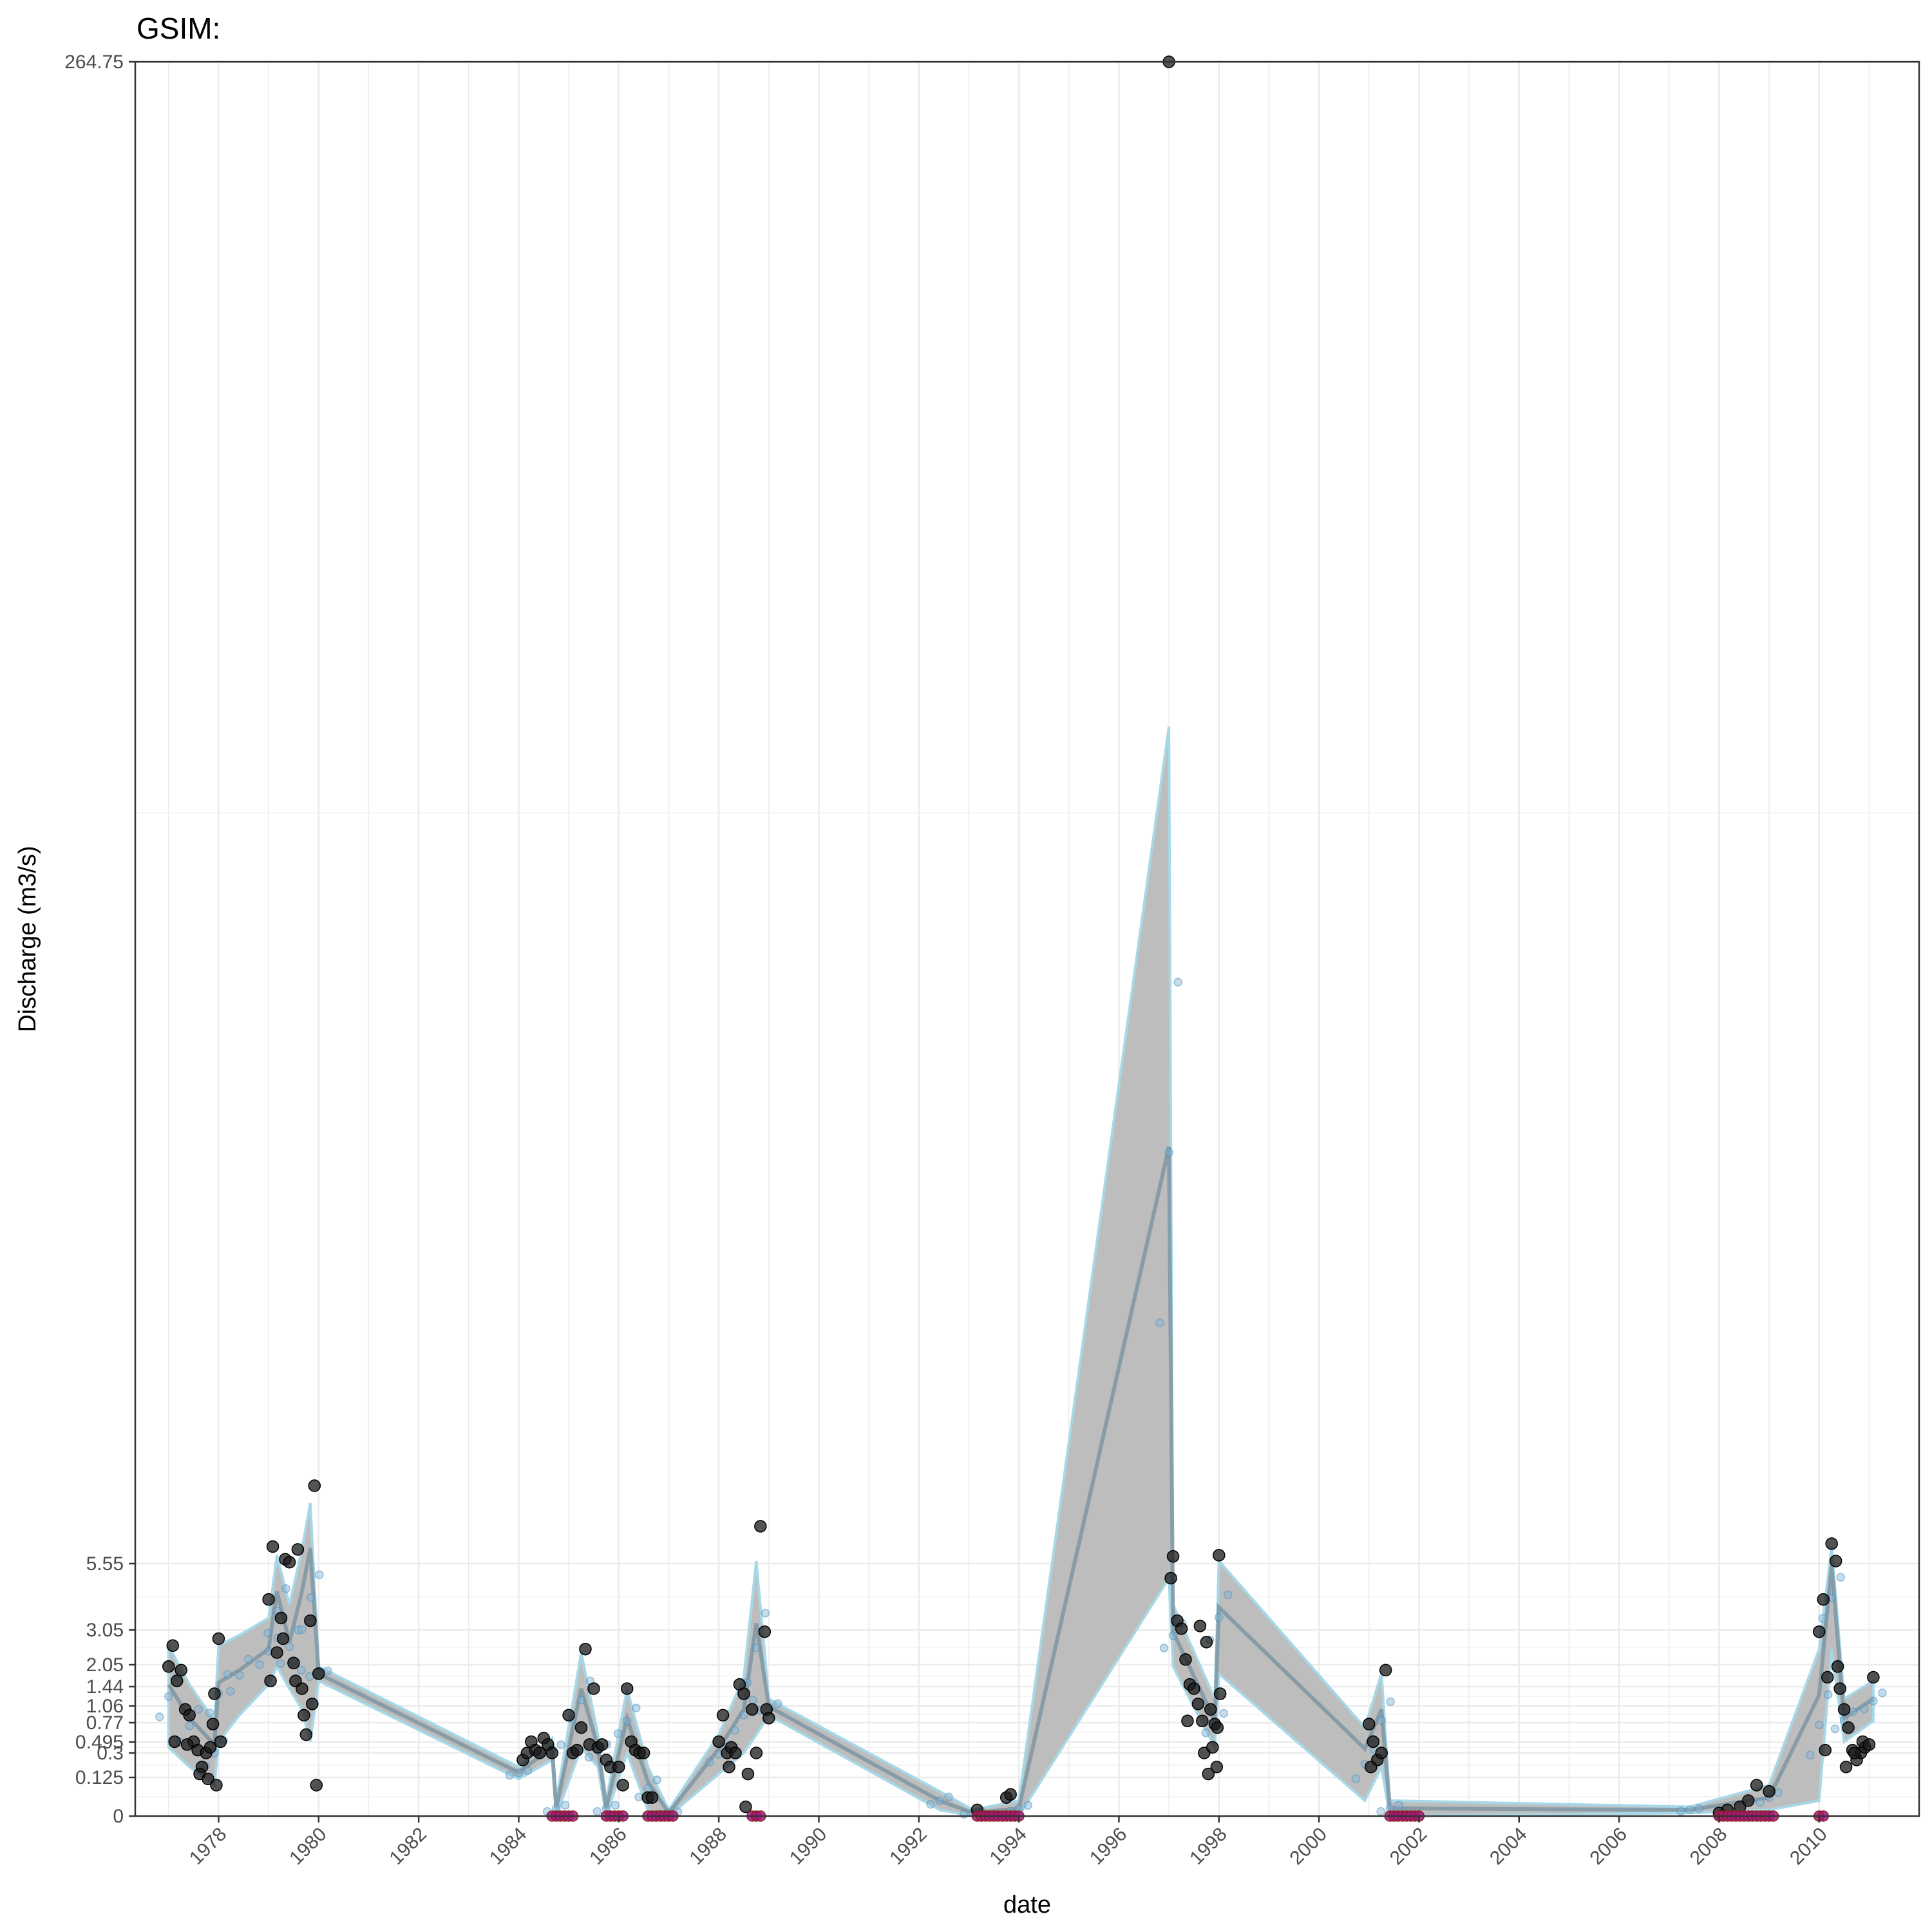  I want to click on y-tick-label: 0, so click(119, 1816).